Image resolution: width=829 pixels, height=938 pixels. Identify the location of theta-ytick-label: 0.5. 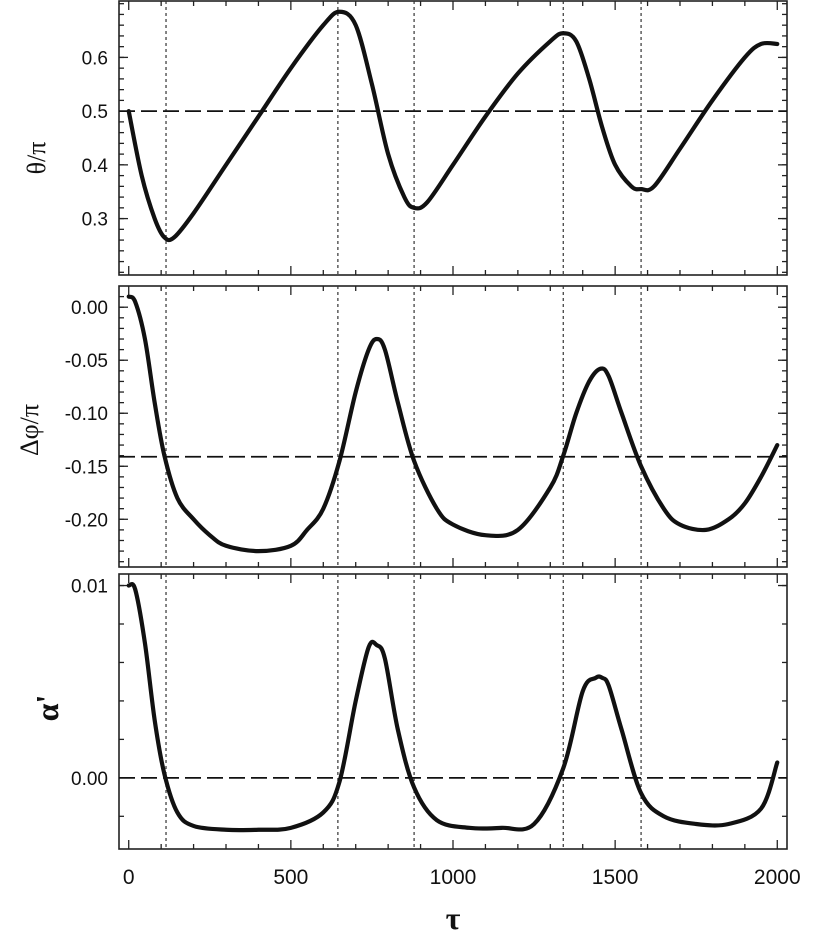
(95, 112).